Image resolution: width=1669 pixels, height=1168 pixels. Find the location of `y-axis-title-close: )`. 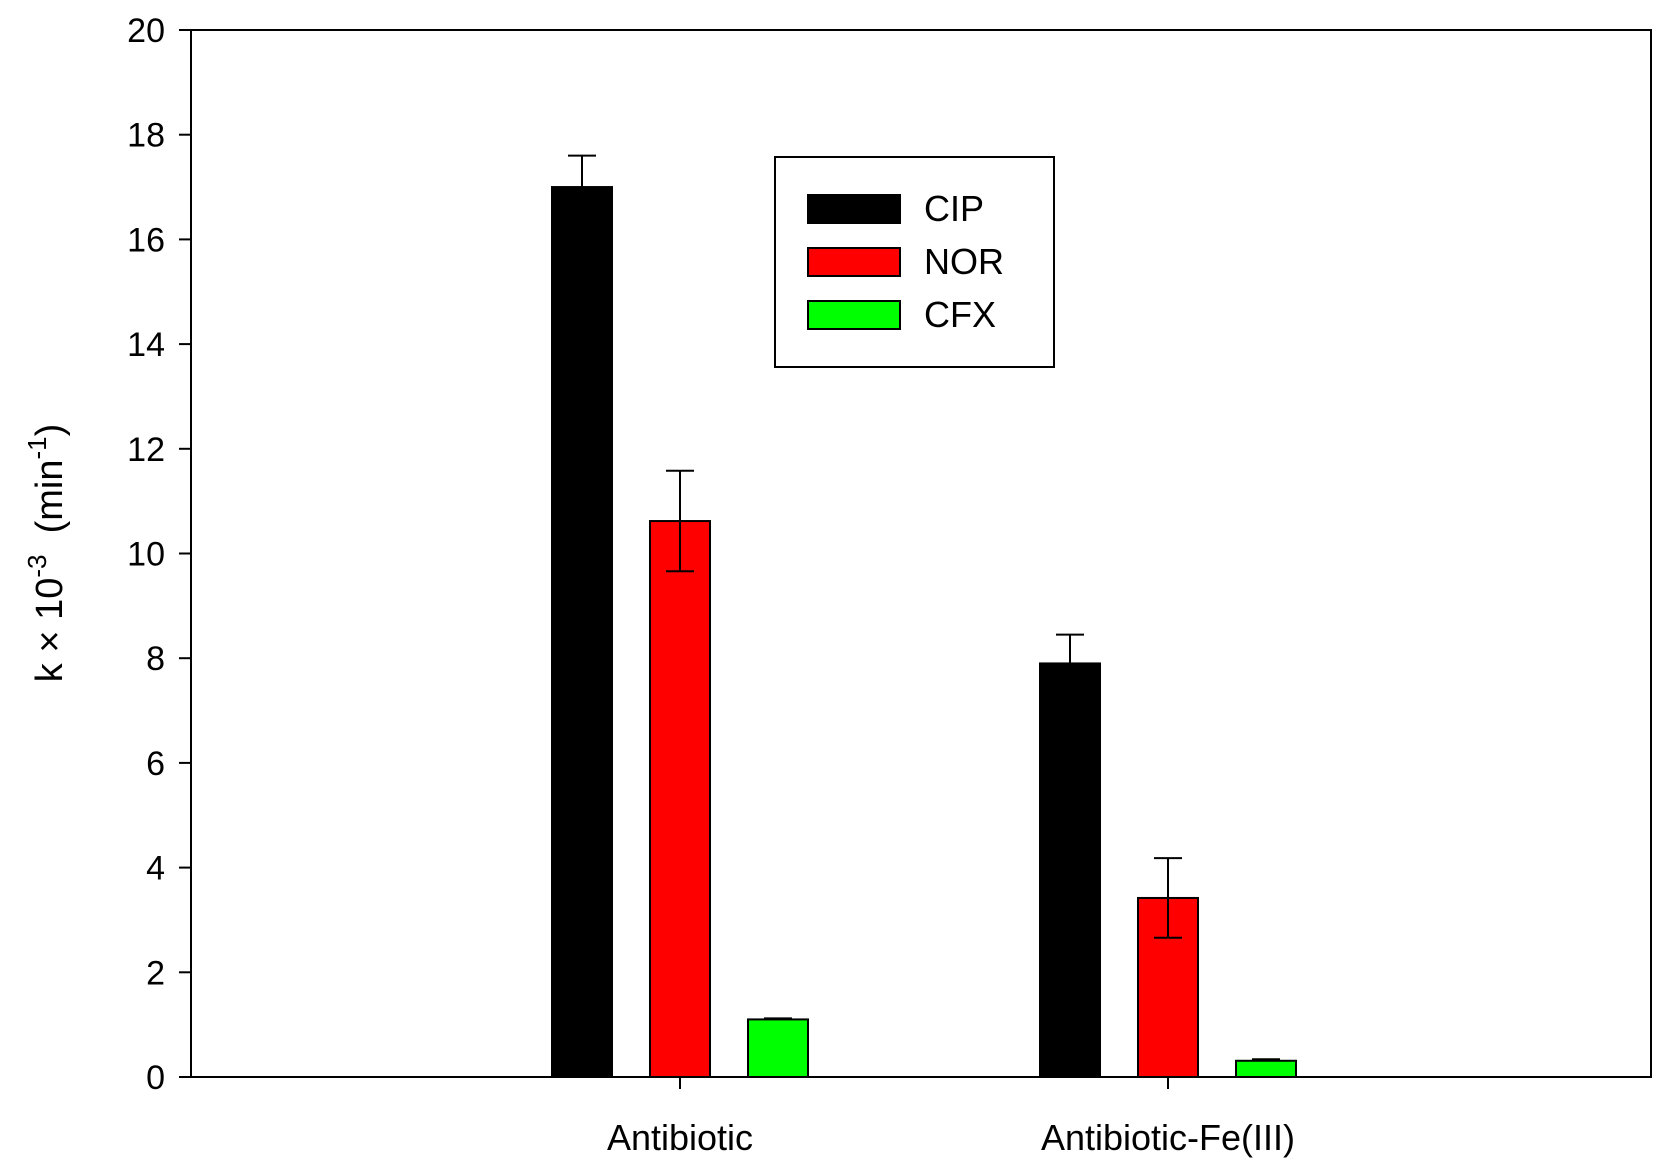

y-axis-title-close: ) is located at coordinates (50, 430).